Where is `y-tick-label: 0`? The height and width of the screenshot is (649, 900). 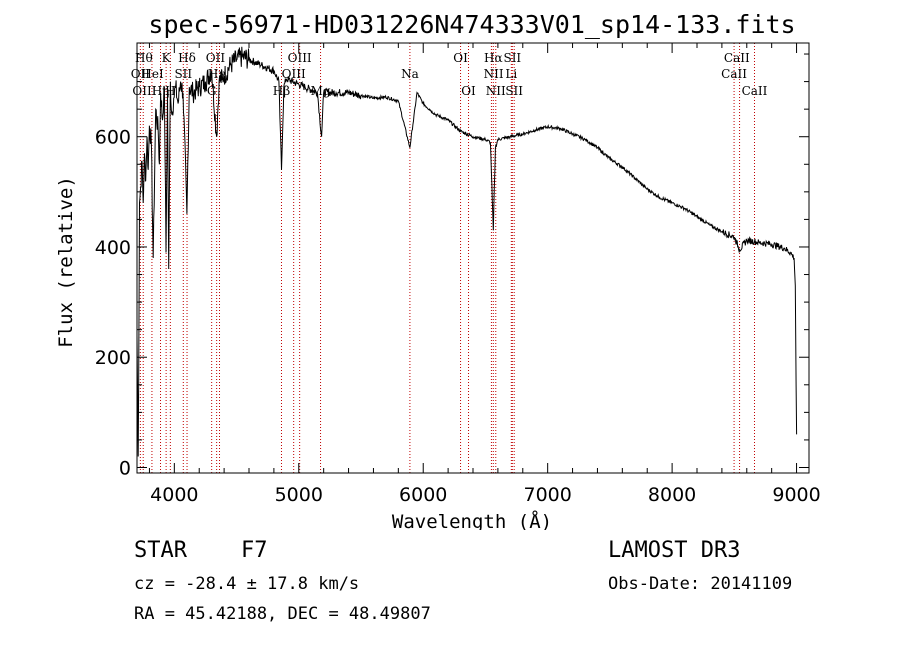
y-tick-label: 0 is located at coordinates (125, 468).